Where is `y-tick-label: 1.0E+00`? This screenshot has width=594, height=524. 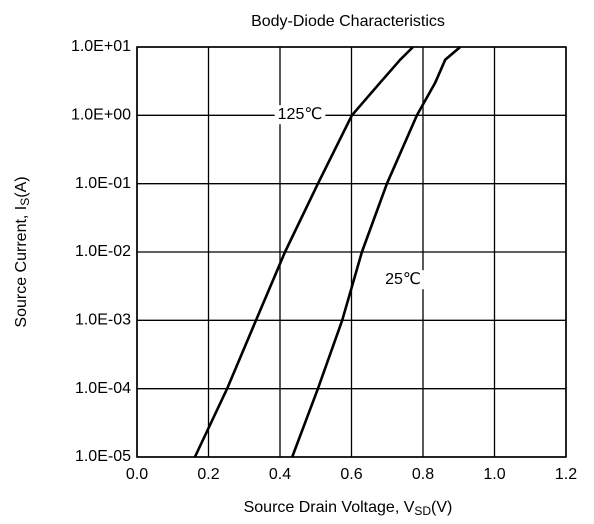 y-tick-label: 1.0E+00 is located at coordinates (101, 115).